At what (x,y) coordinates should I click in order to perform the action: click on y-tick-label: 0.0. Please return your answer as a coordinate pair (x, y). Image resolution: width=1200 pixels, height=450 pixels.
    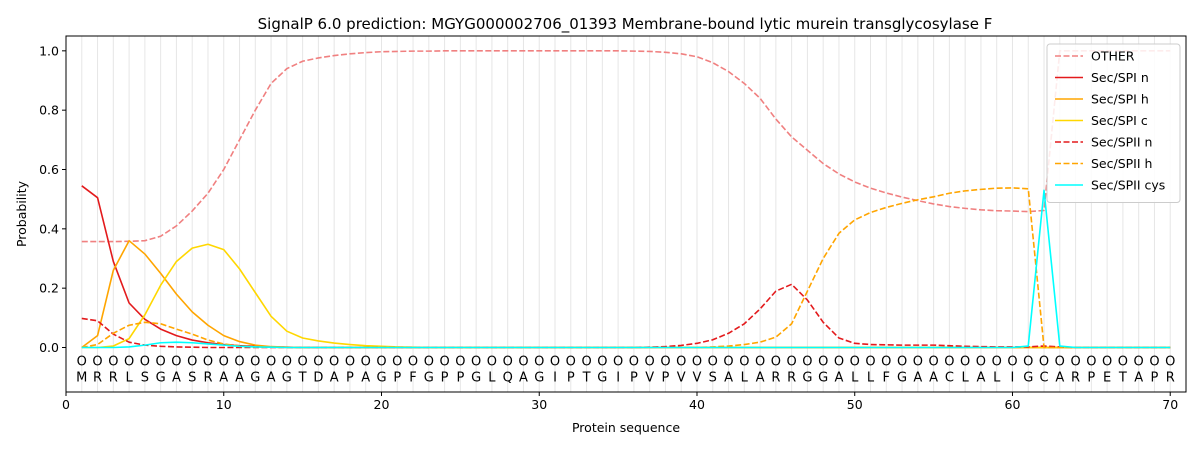
    Looking at the image, I should click on (49, 347).